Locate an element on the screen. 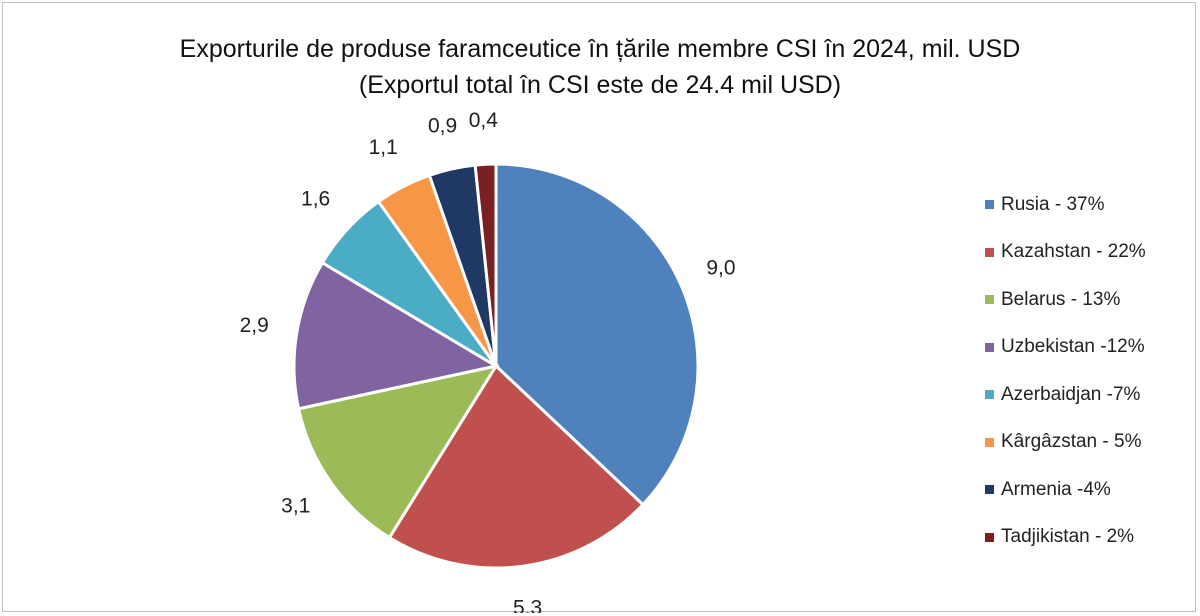  legend-label: Belarus - 13% is located at coordinates (1061, 299).